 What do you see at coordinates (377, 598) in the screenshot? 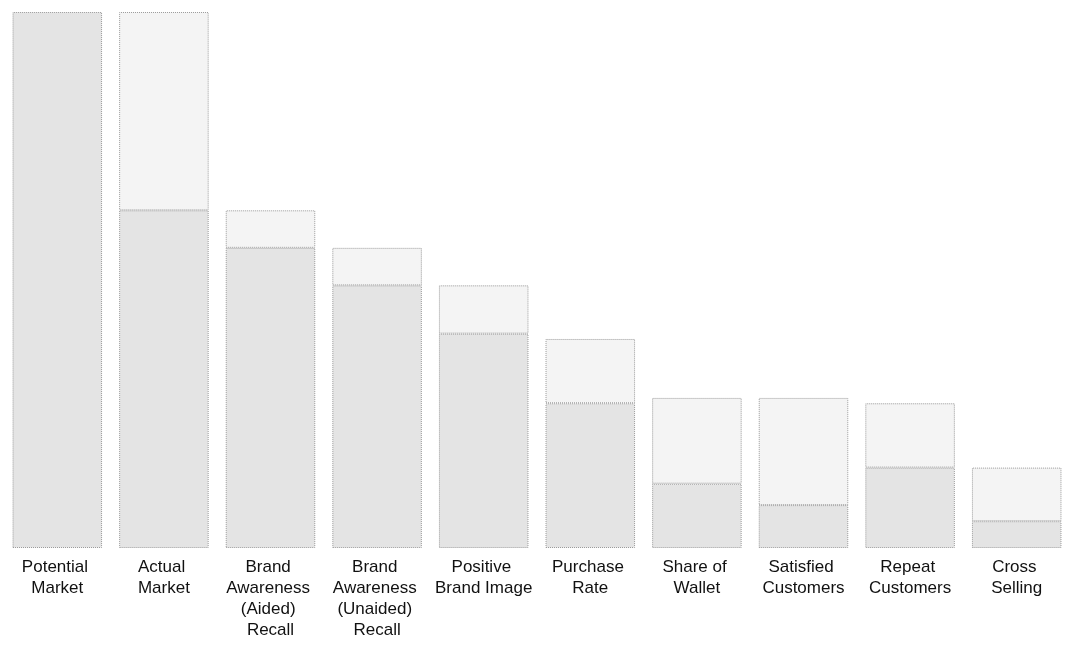
I see `x-tick-label: Brand Awareness (Unaided) Recall` at bounding box center [377, 598].